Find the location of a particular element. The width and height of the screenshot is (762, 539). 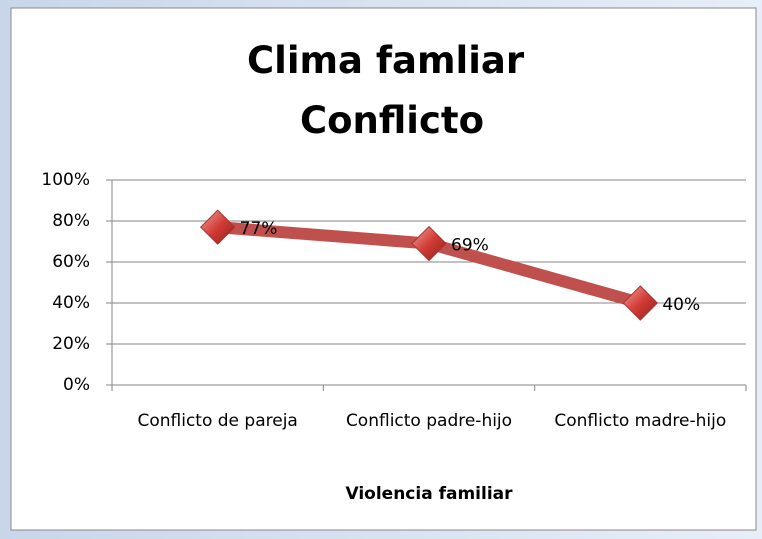

x-tick-label: Conflicto madre-hijo is located at coordinates (640, 421).